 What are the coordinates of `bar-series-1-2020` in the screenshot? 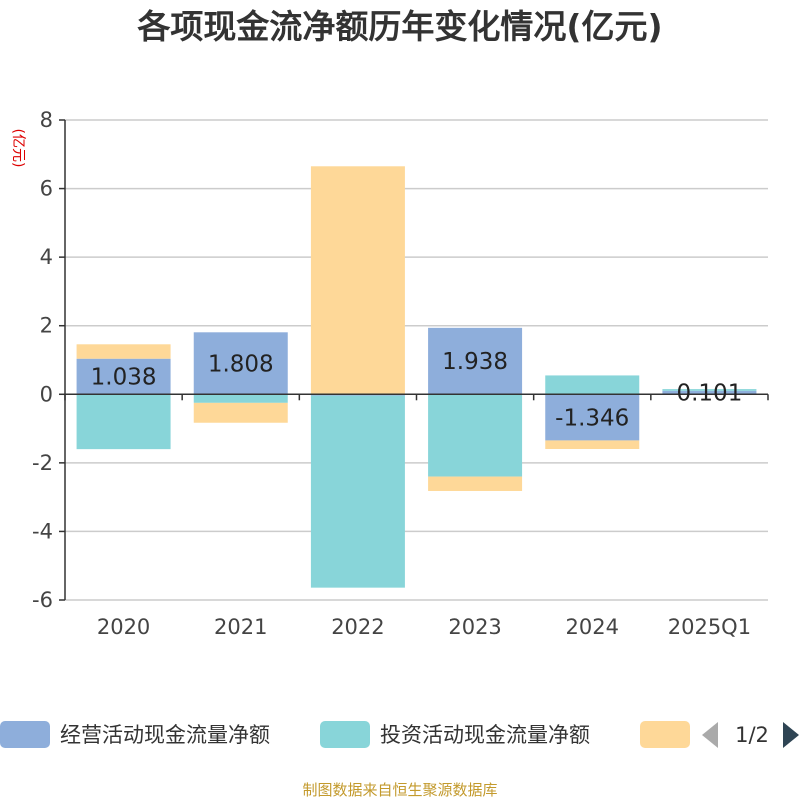 It's located at (123, 422).